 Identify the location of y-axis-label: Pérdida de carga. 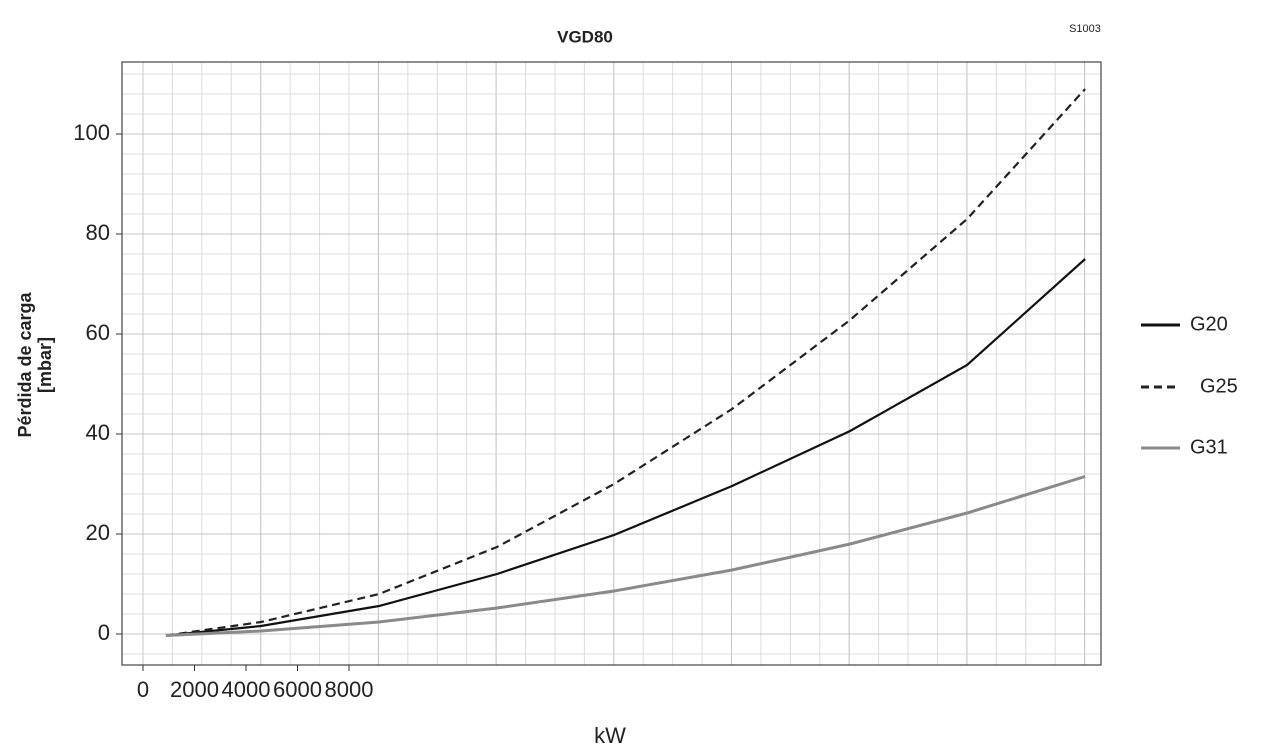
(25, 364).